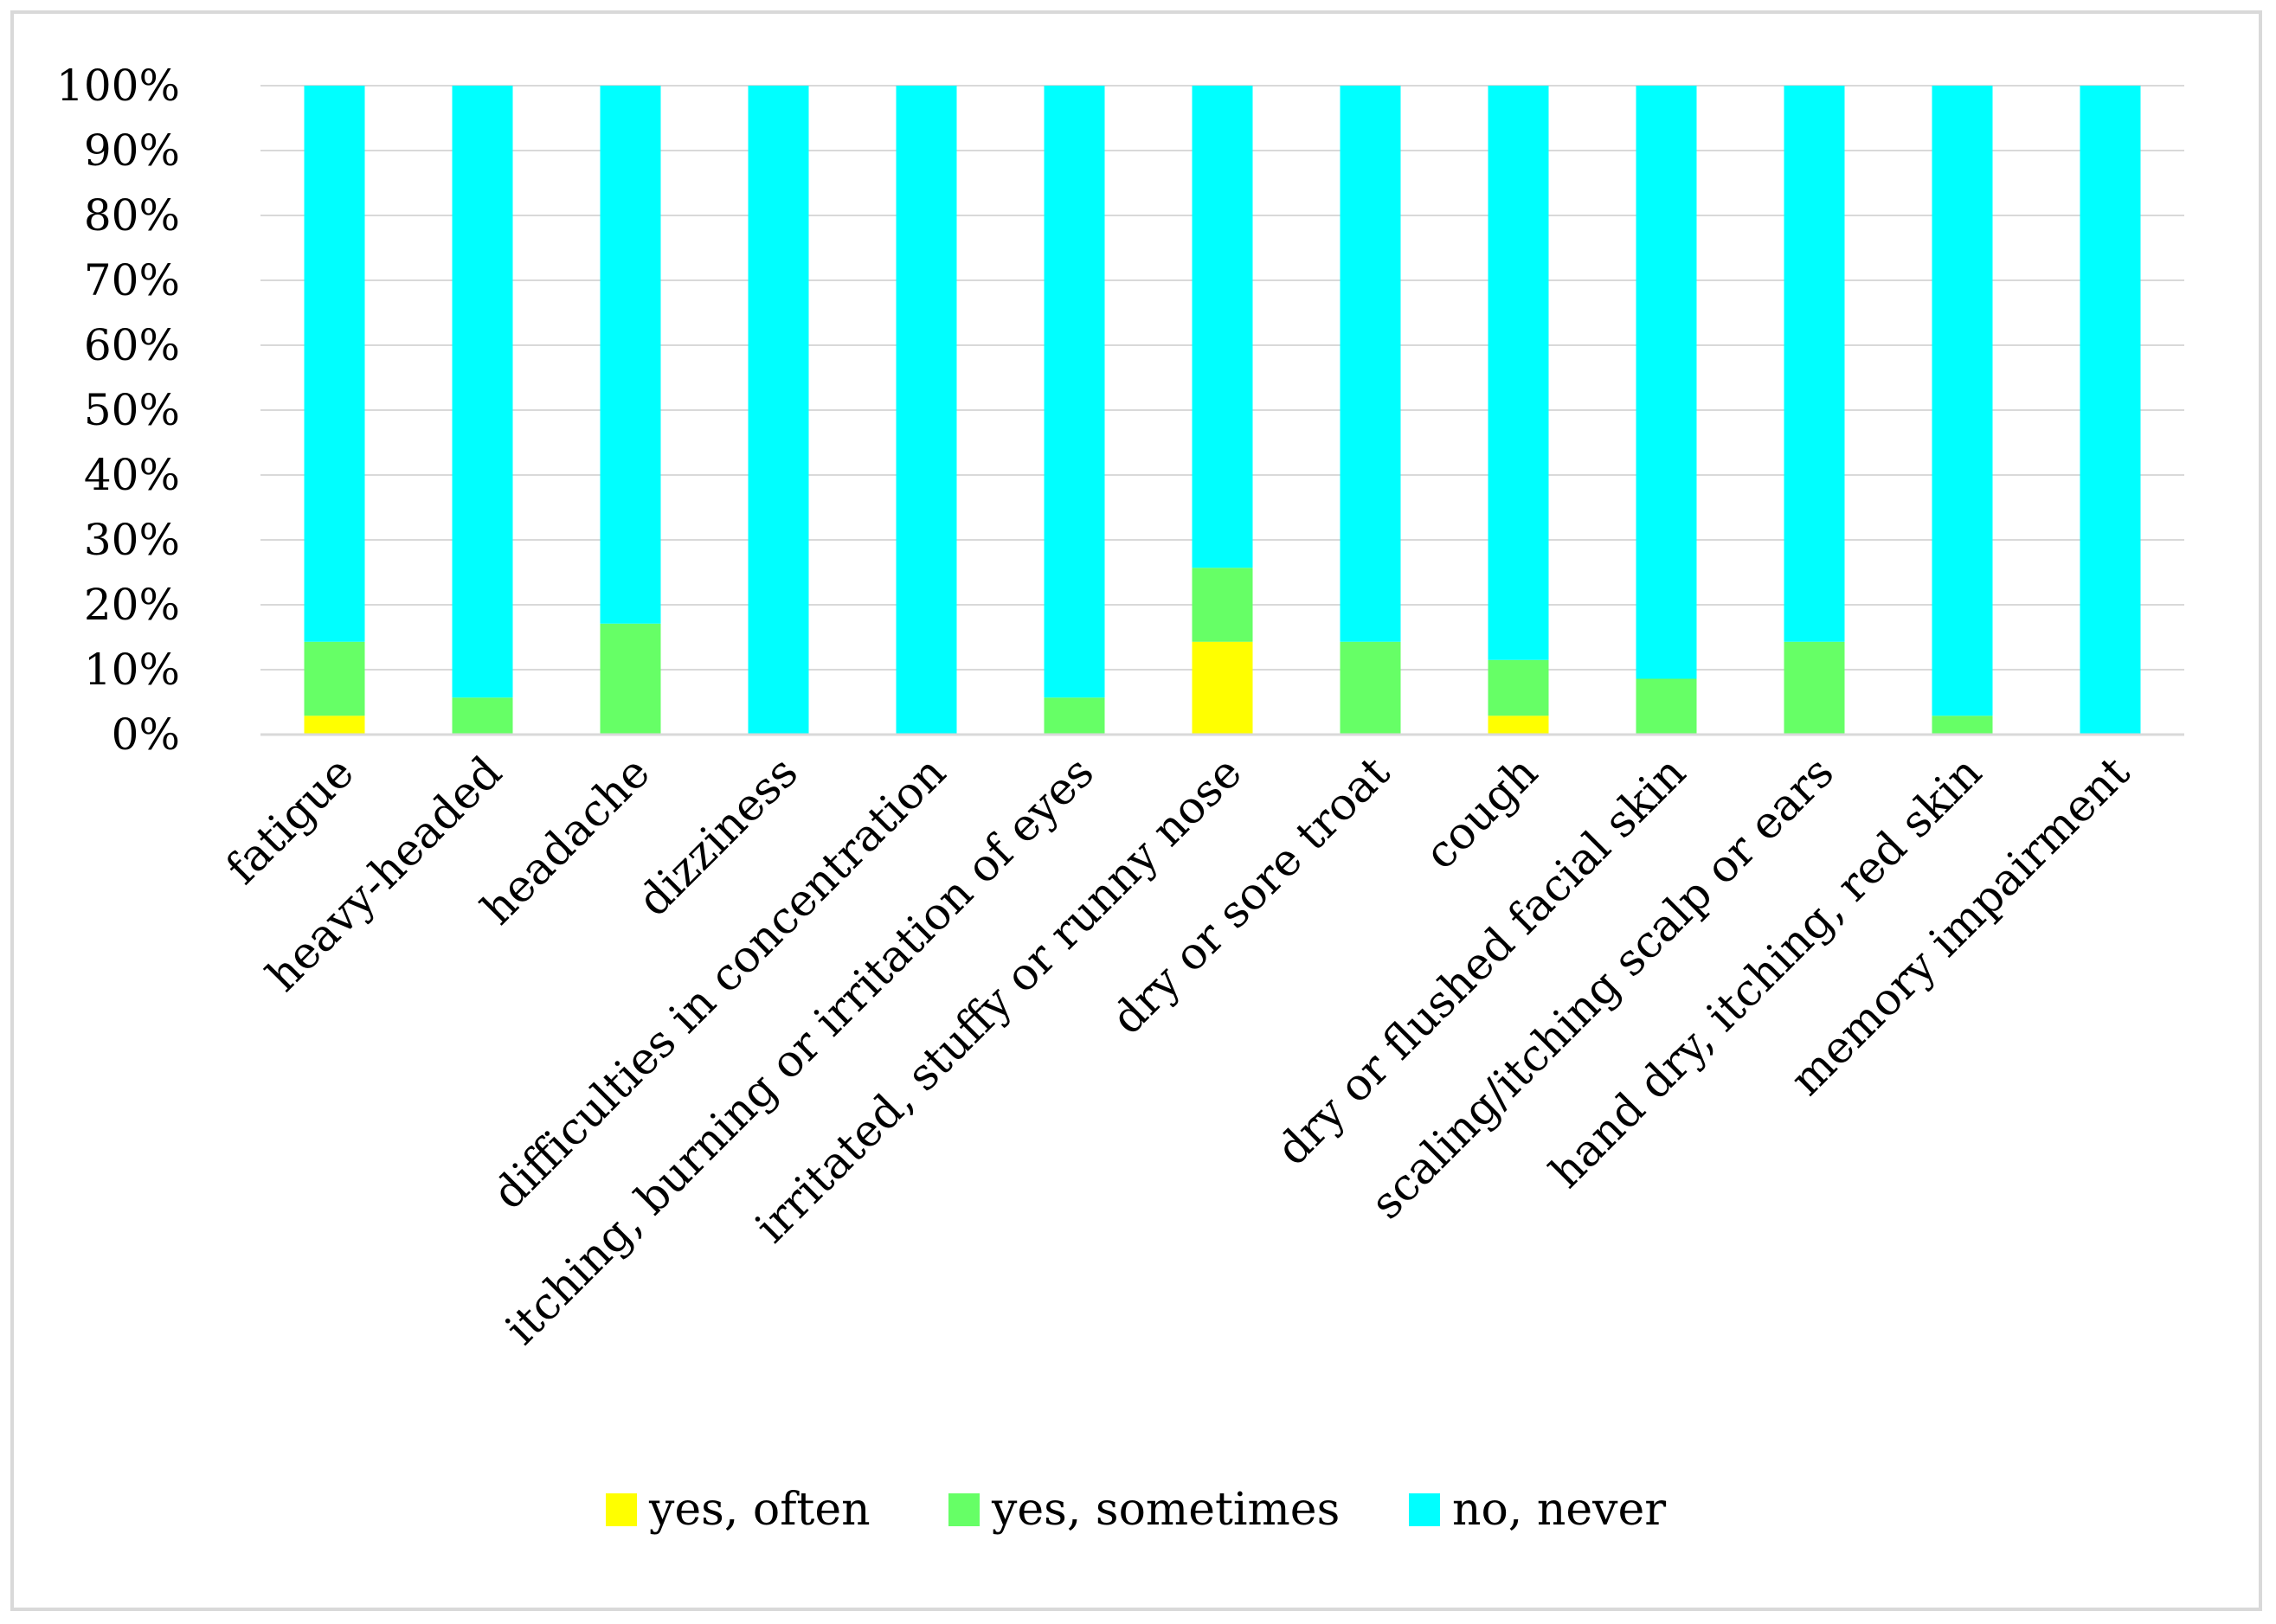  I want to click on x-category-label: fatigue, so click(289, 820).